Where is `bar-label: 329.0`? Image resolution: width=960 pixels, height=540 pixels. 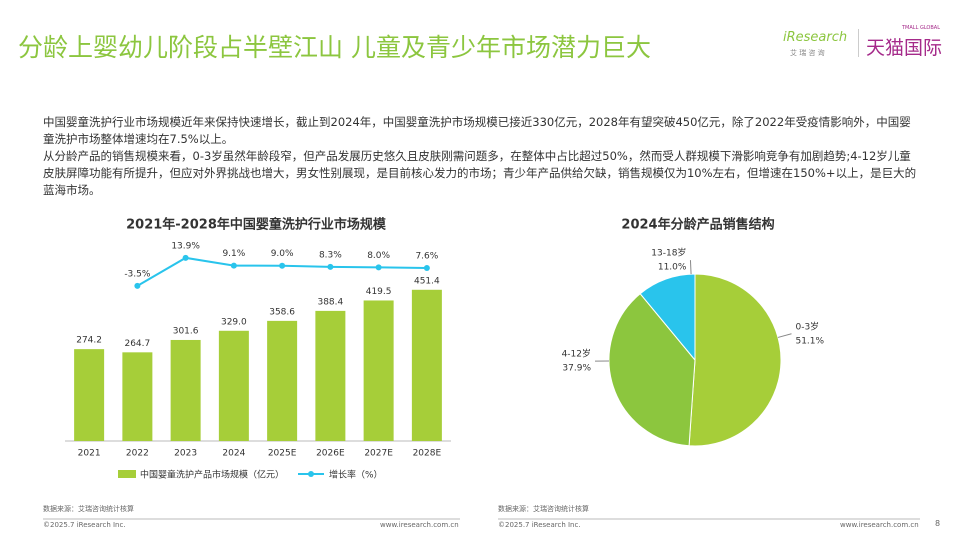 bar-label: 329.0 is located at coordinates (234, 322).